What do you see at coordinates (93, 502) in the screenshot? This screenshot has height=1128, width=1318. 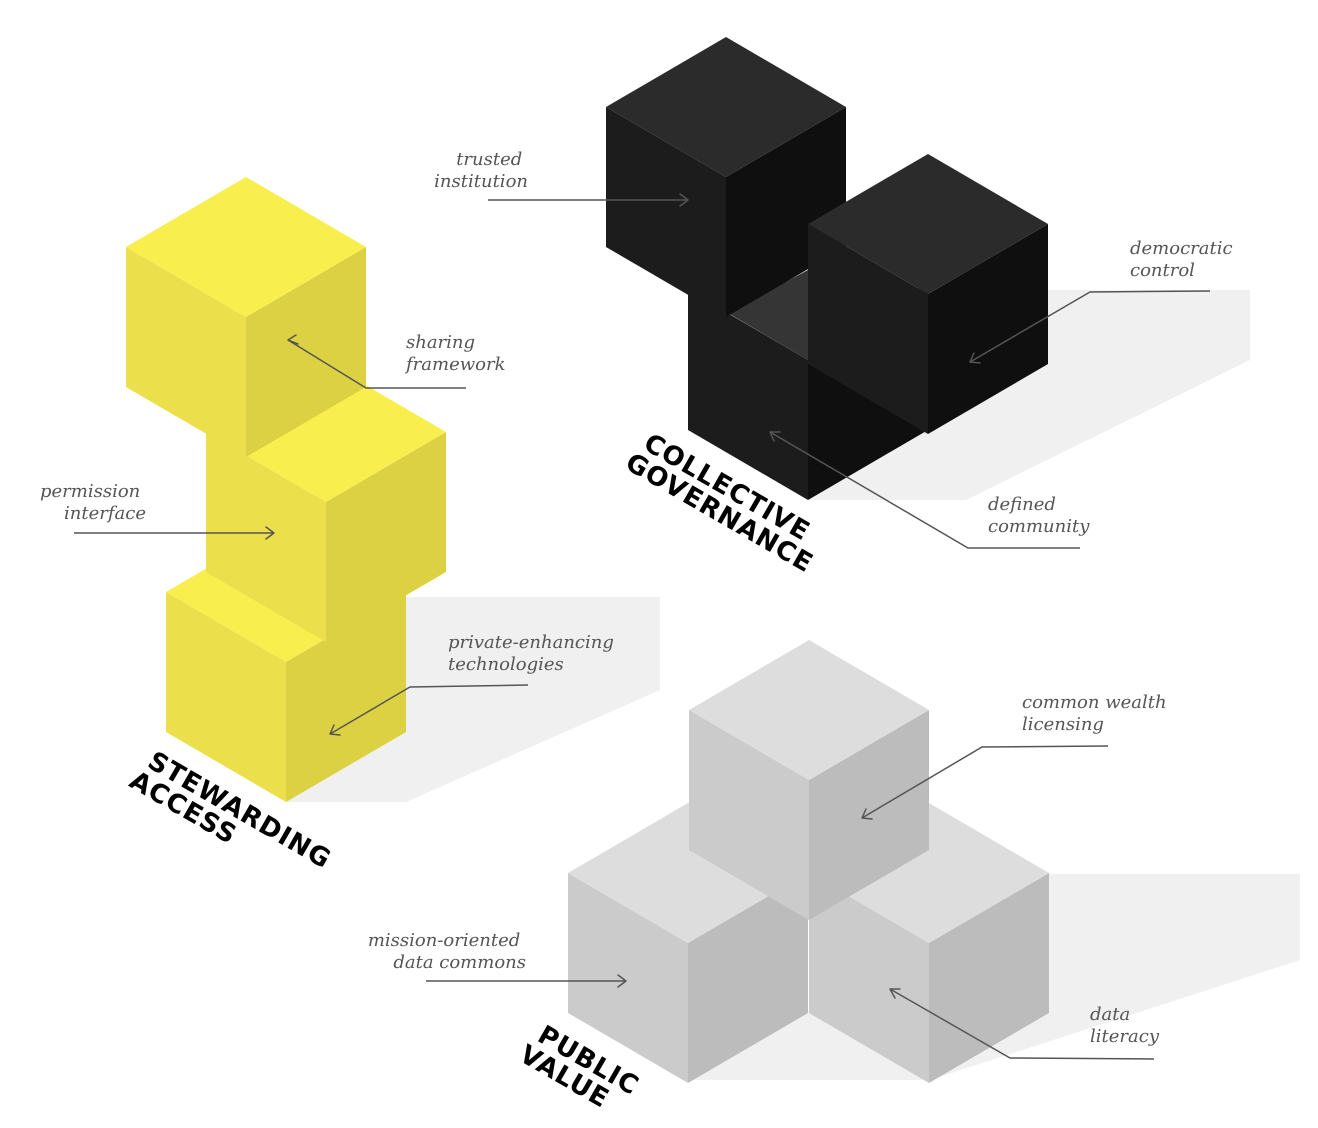 I see `permission-interface-label: permission interface` at bounding box center [93, 502].